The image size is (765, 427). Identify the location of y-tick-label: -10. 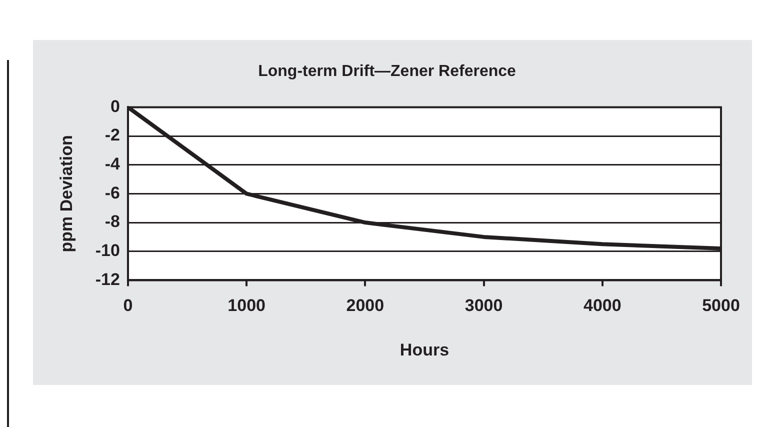
(107, 250).